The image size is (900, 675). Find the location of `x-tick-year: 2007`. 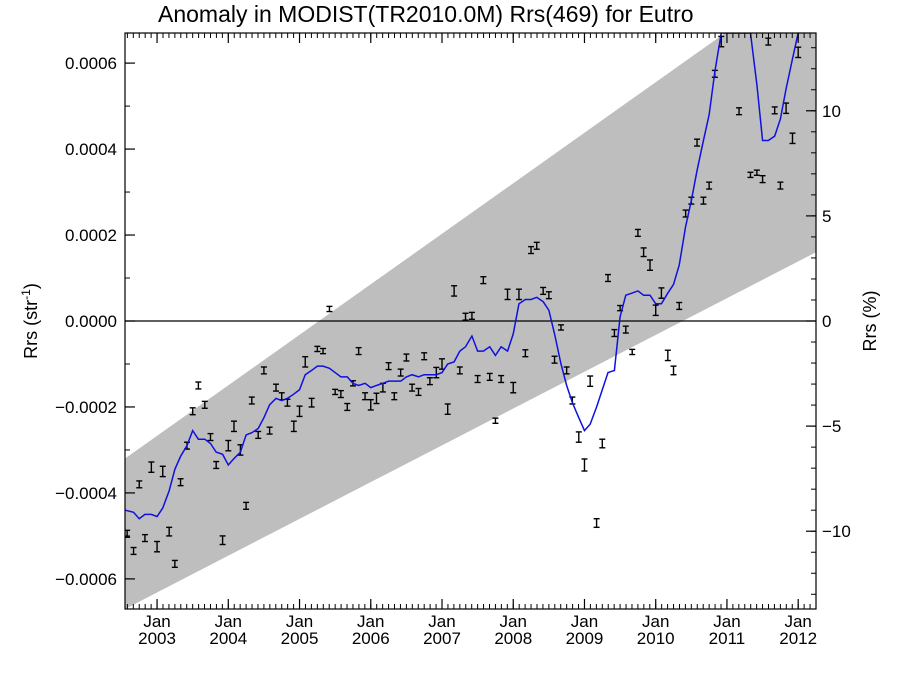

x-tick-year: 2007 is located at coordinates (442, 638).